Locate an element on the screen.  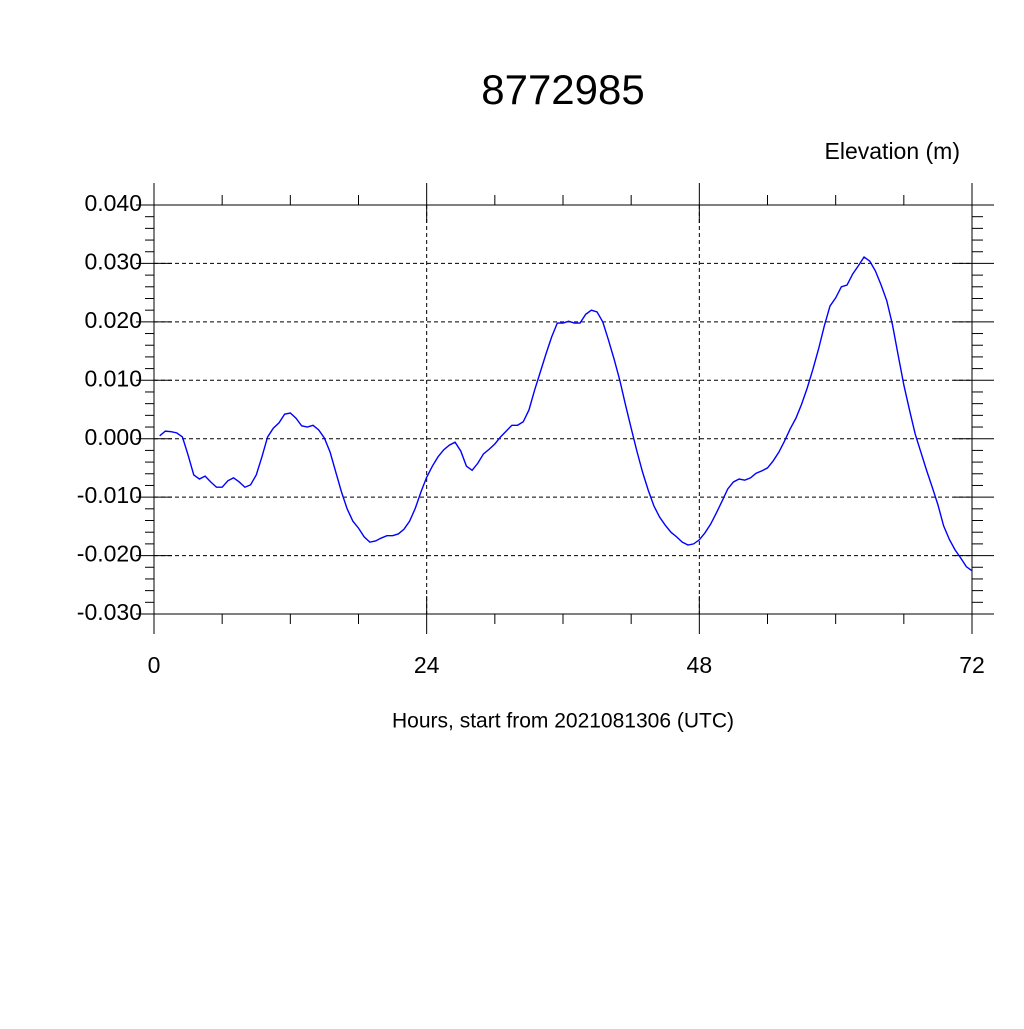
y-tick-label: 0.030 is located at coordinates (113, 262).